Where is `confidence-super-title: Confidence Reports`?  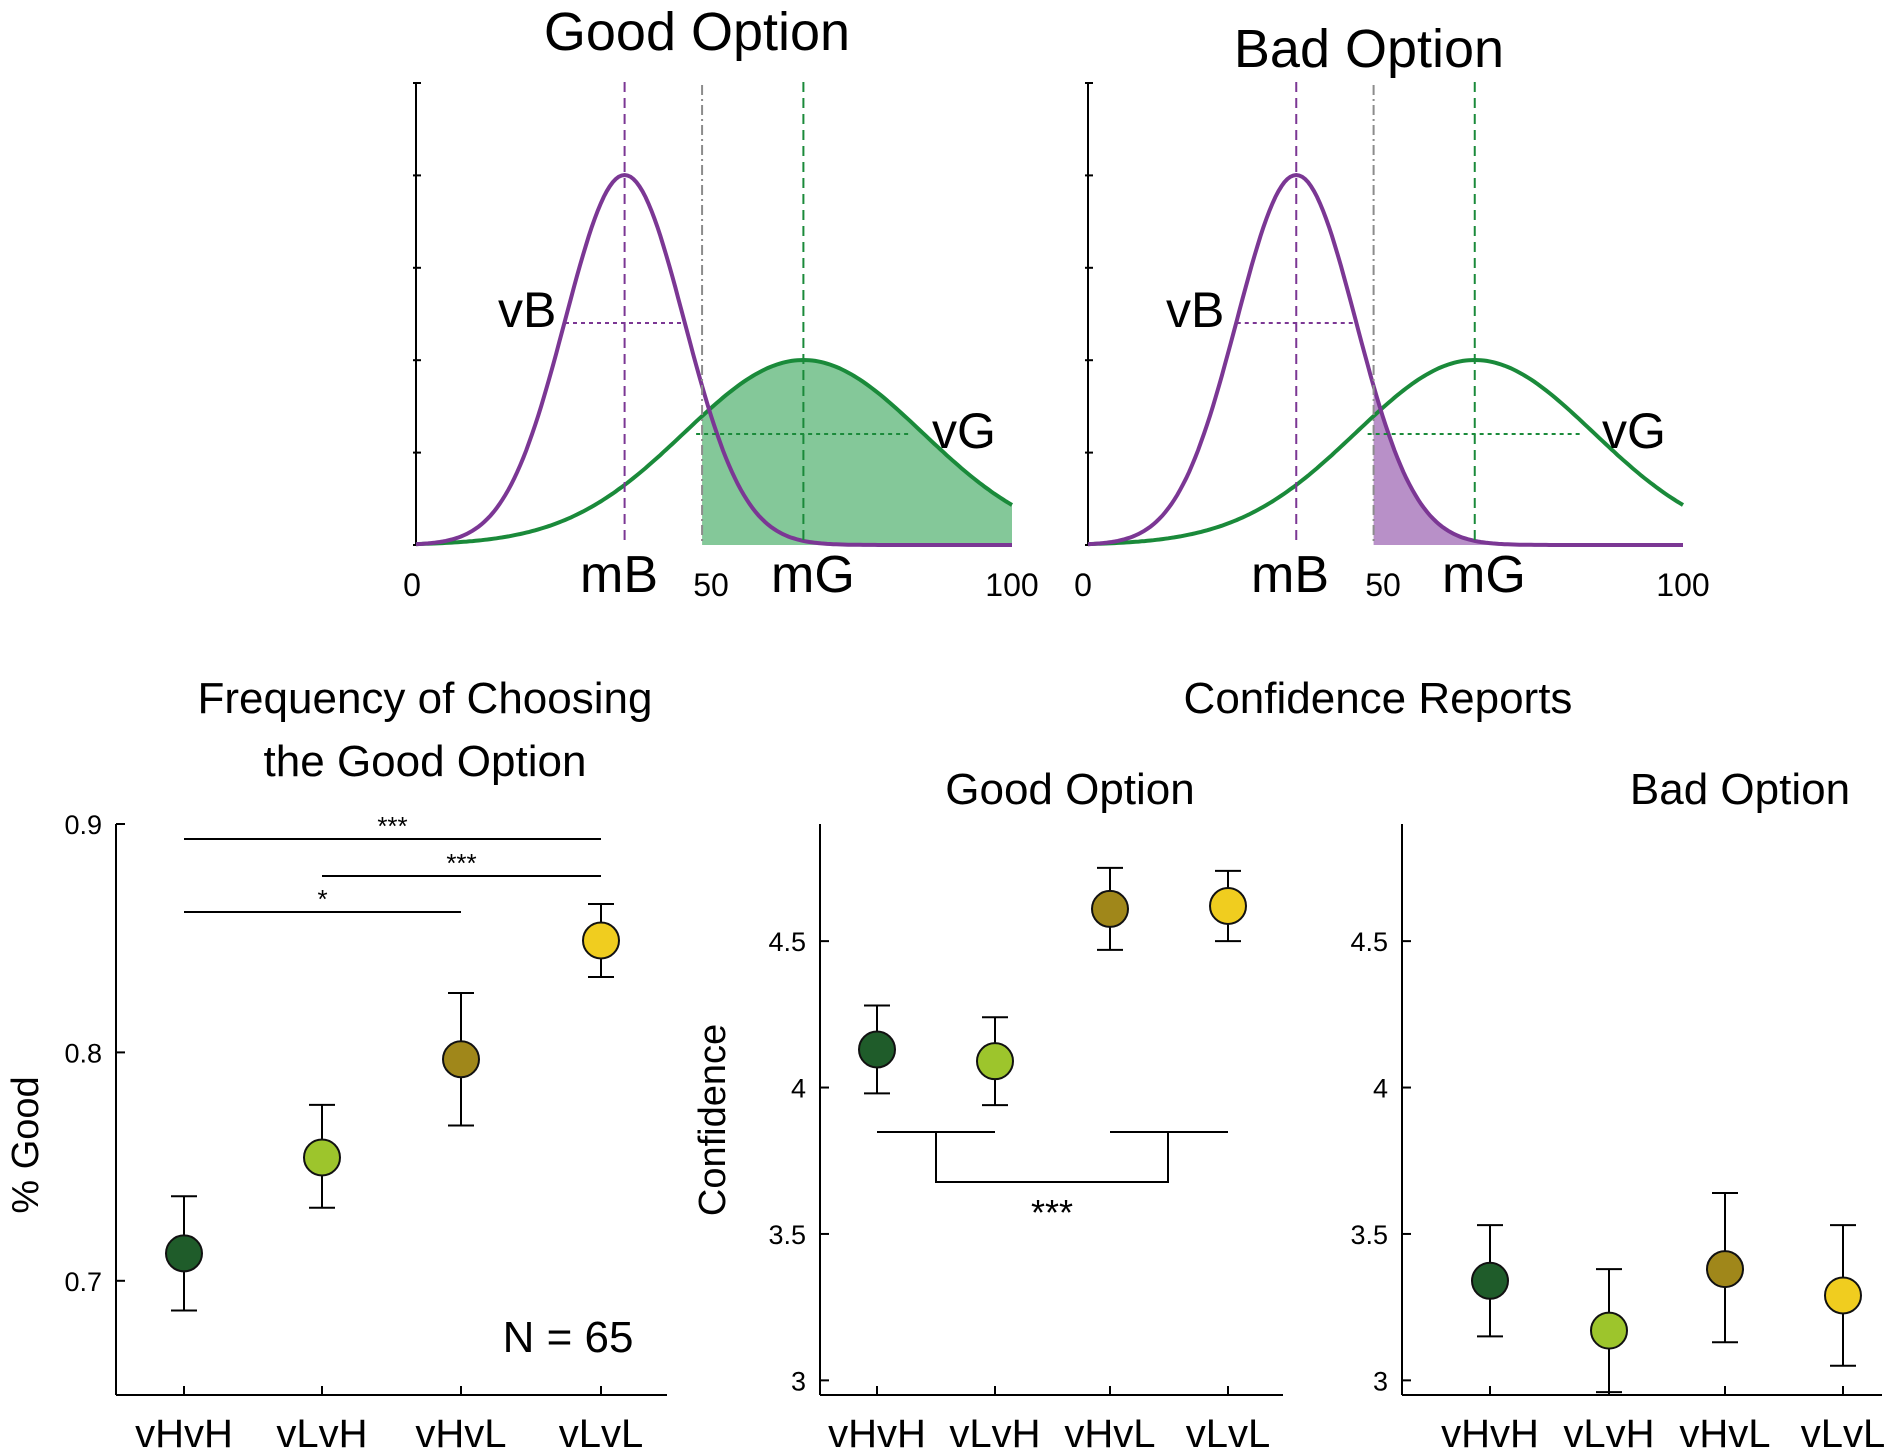
confidence-super-title: Confidence Reports is located at coordinates (1378, 698).